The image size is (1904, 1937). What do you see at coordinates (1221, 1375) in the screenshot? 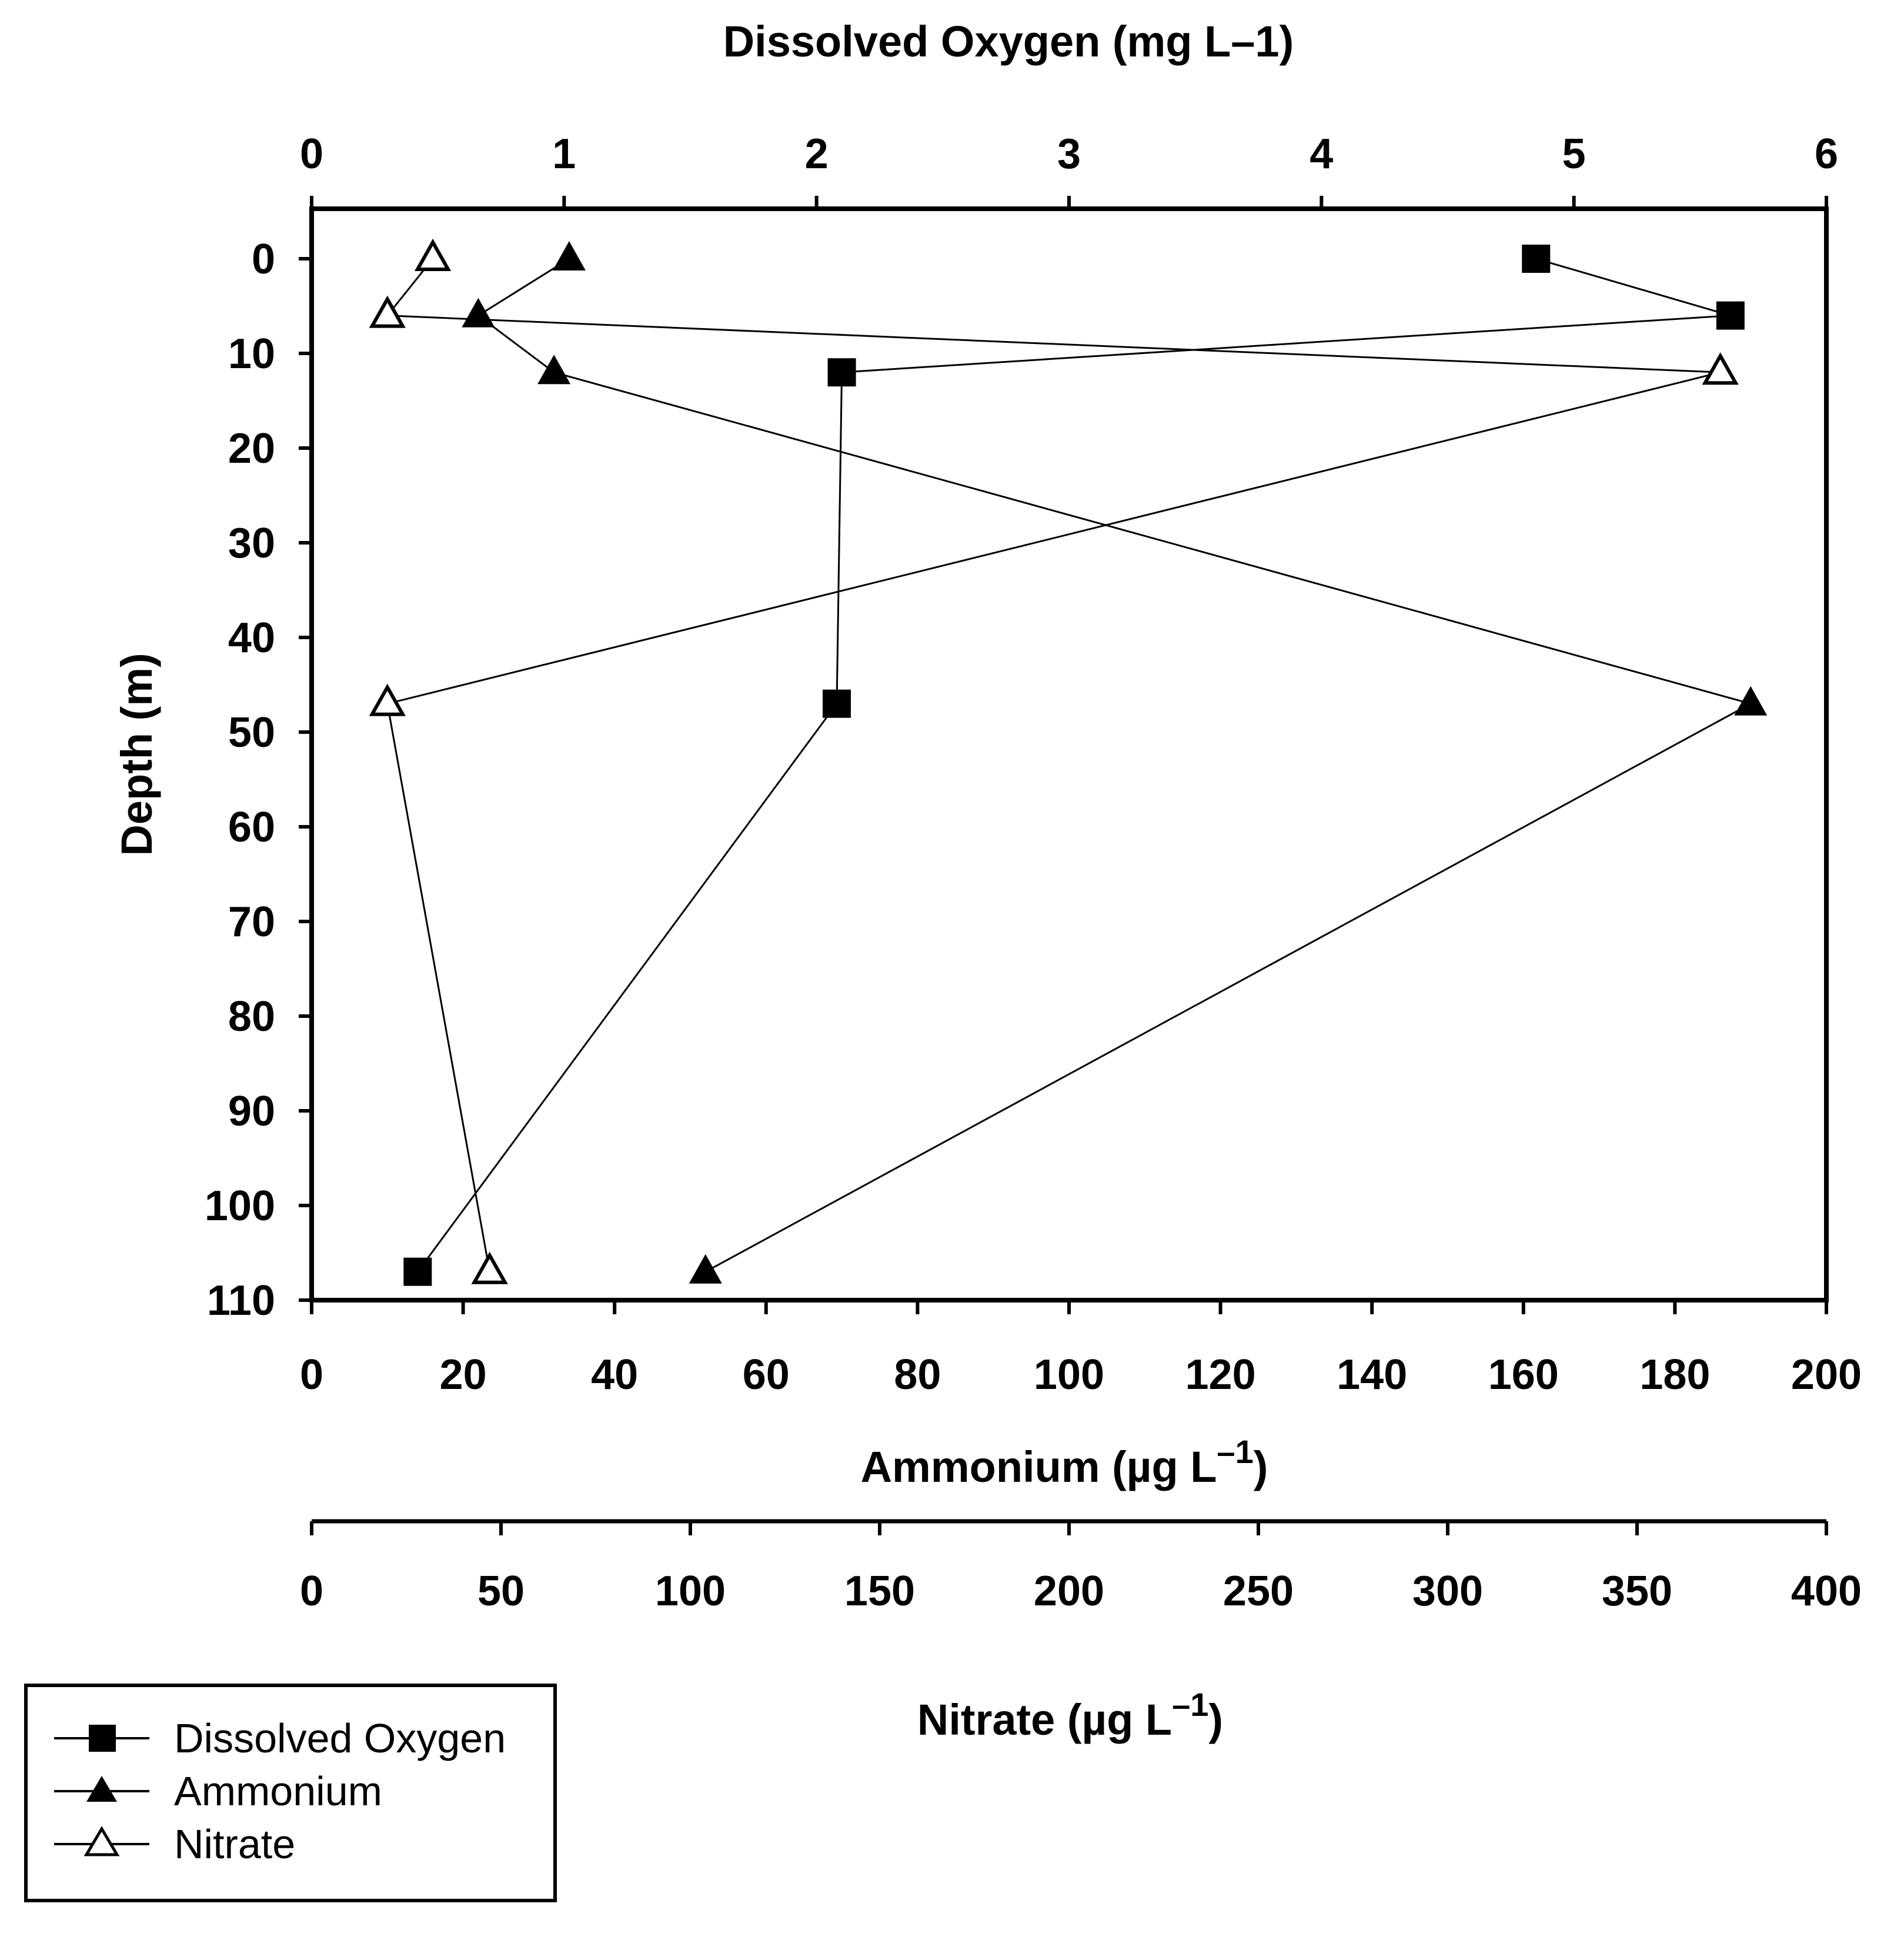
I see `bottom-axis-1-tick-label-6: 120` at bounding box center [1221, 1375].